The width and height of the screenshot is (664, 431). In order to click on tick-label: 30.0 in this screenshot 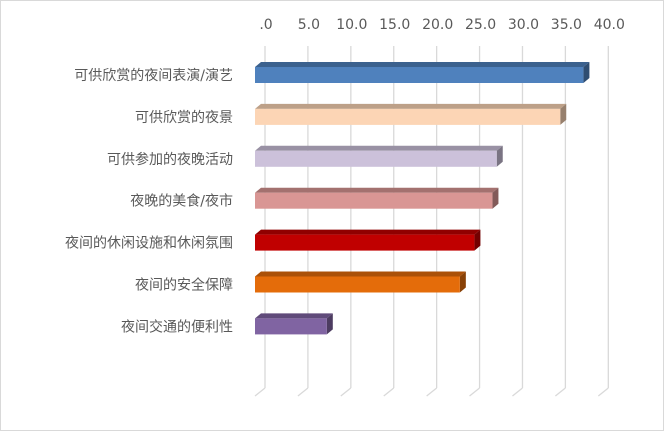, I will do `click(523, 25)`.